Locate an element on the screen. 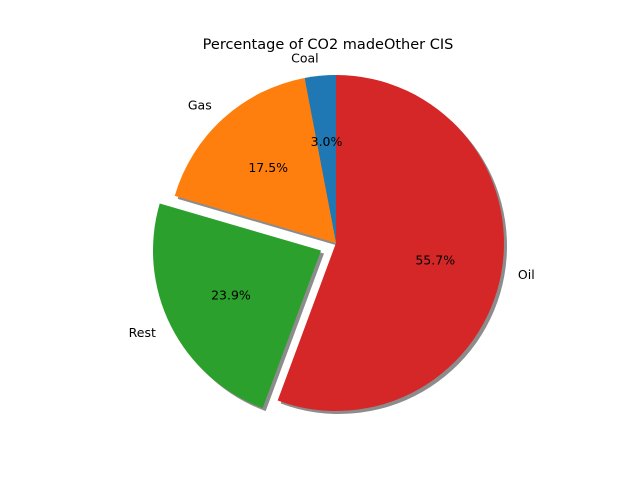  chart-title: Percentage of CO2 madeOther CIS is located at coordinates (328, 45).